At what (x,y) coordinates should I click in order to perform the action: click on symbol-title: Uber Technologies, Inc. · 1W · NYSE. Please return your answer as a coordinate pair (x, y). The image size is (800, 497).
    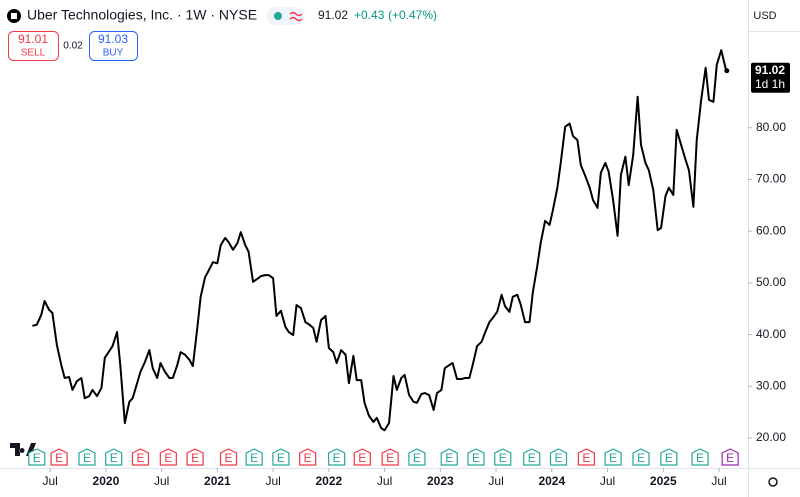
    Looking at the image, I should click on (142, 15).